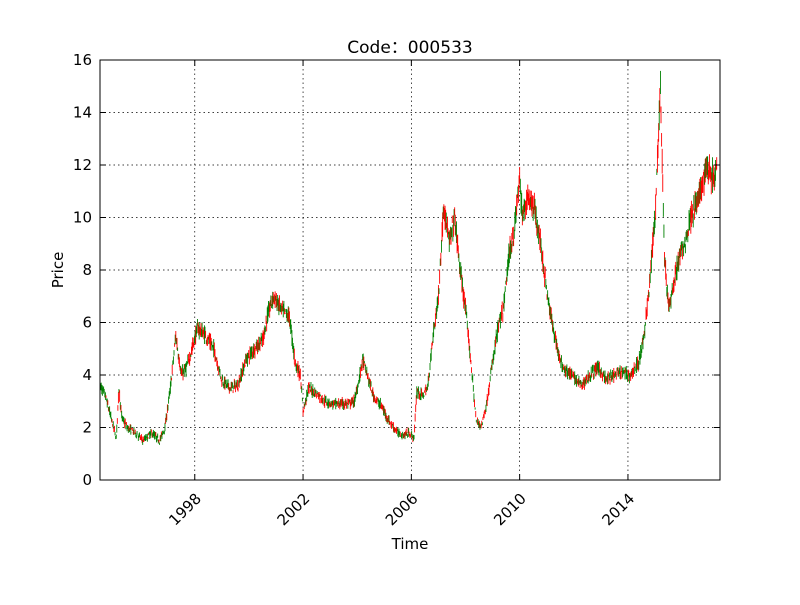 Image resolution: width=800 pixels, height=605 pixels. What do you see at coordinates (409, 48) in the screenshot?
I see `chart-title: Code：000533` at bounding box center [409, 48].